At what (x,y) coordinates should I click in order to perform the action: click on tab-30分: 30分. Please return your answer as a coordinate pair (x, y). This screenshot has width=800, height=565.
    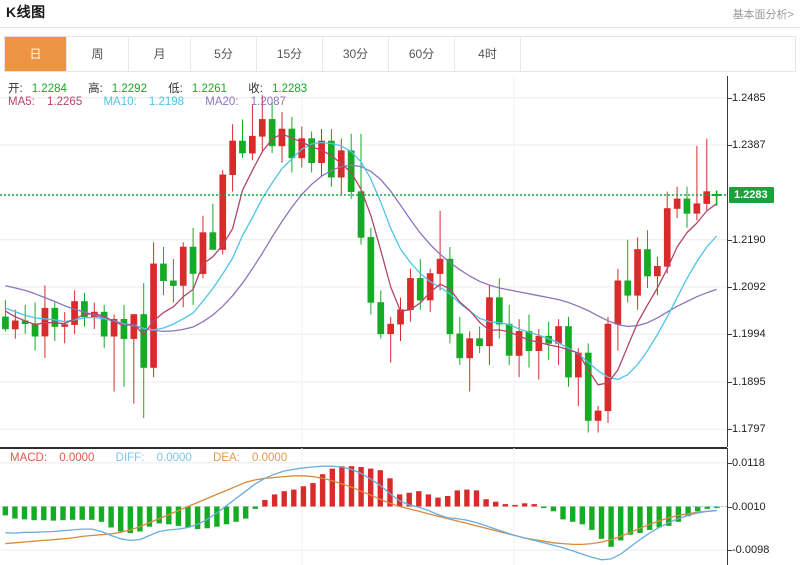
    Looking at the image, I should click on (356, 54).